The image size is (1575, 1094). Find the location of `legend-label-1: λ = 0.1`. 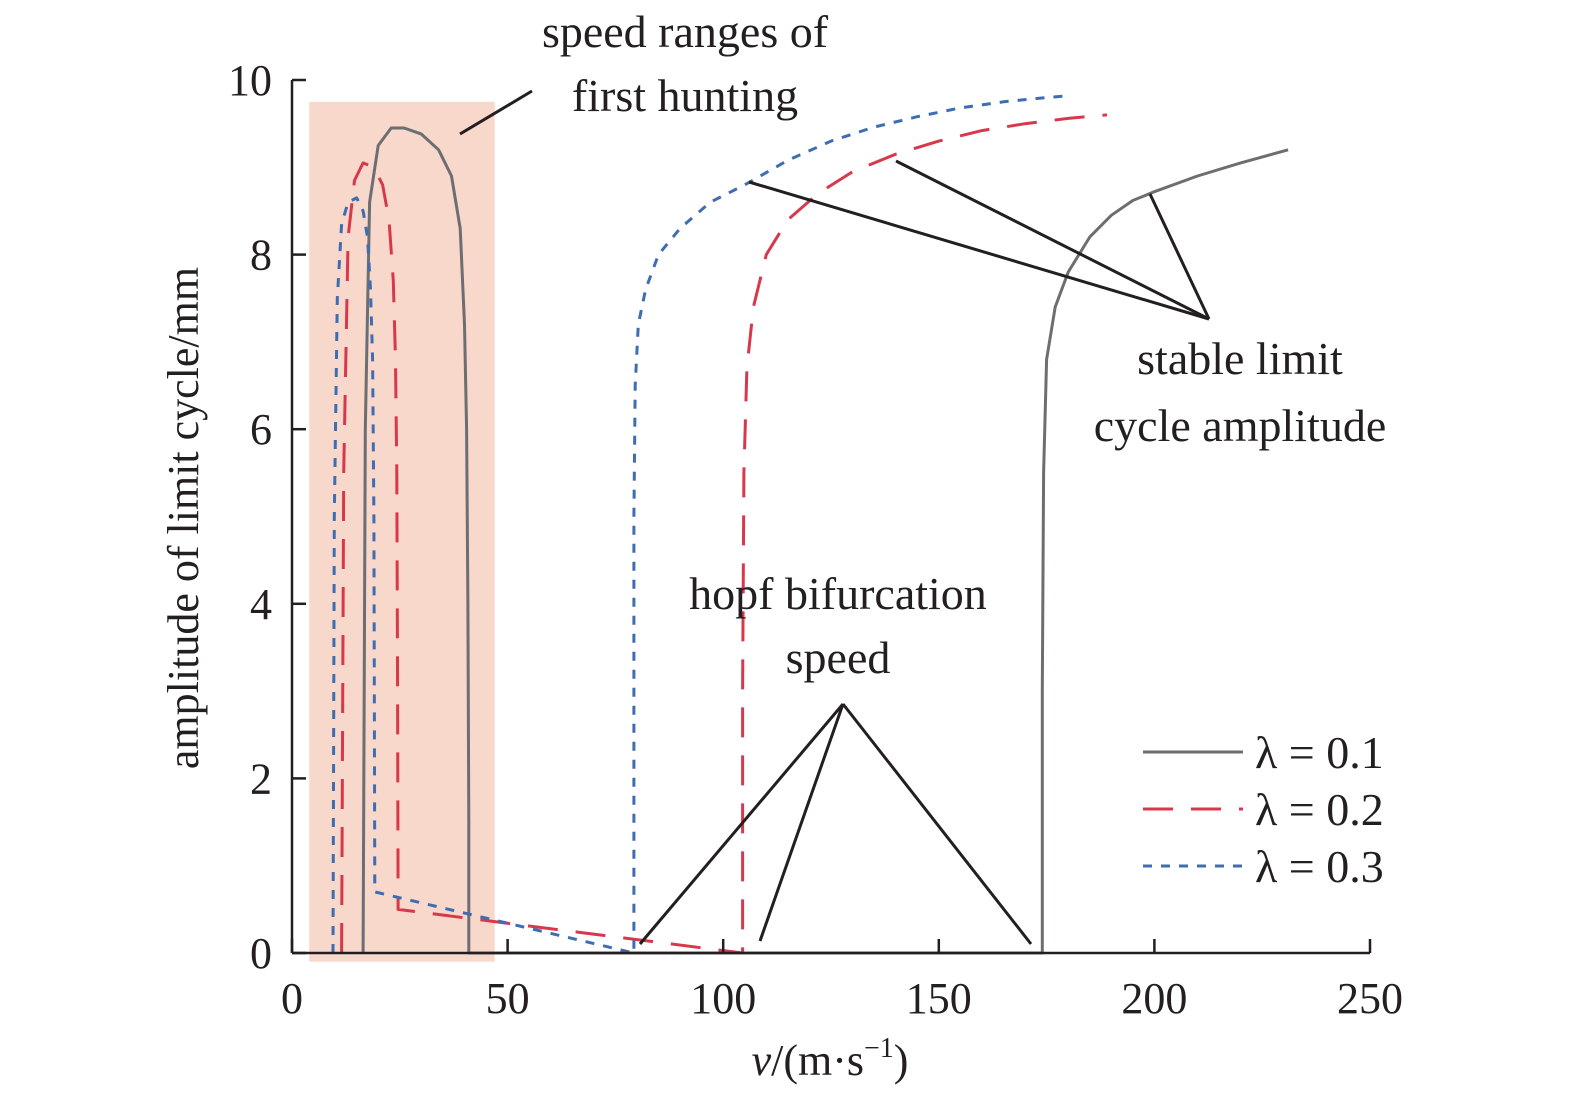

legend-label-1: λ = 0.1 is located at coordinates (1319, 752).